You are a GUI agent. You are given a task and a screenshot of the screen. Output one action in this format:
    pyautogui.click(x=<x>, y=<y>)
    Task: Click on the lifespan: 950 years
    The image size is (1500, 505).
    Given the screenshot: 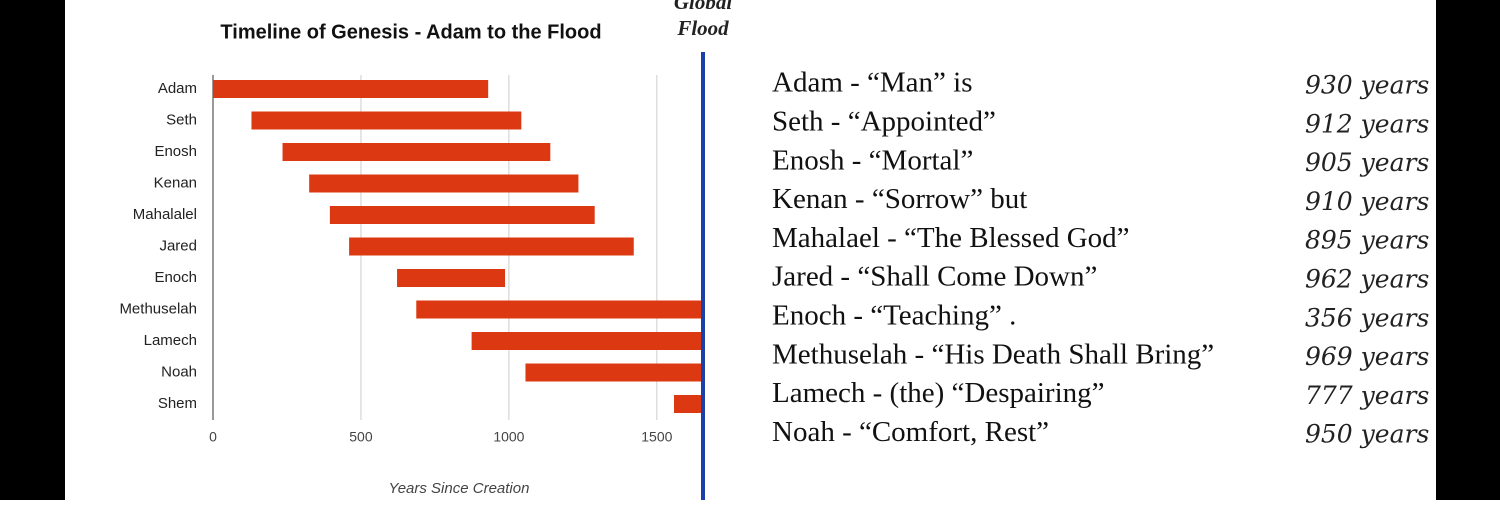 What is the action you would take?
    pyautogui.click(x=1367, y=434)
    